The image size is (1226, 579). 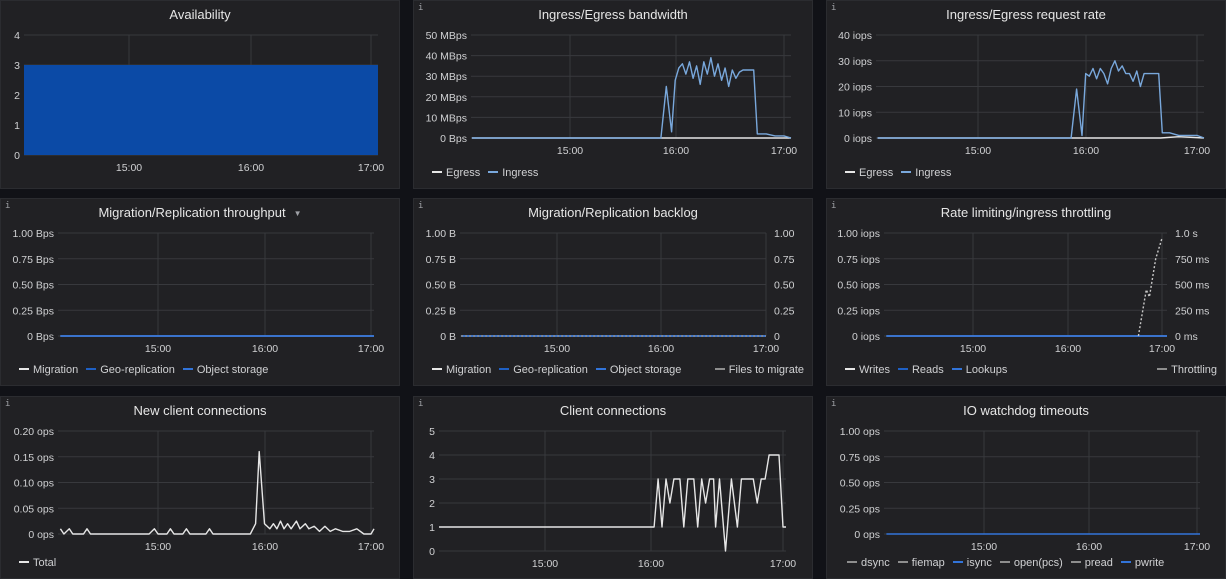 What do you see at coordinates (766, 370) in the screenshot?
I see `legend-label: Files to migrate` at bounding box center [766, 370].